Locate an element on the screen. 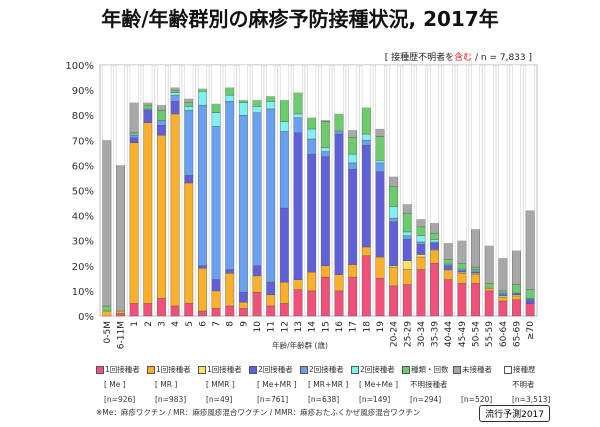  x-tick-label: 60-64 is located at coordinates (504, 334).